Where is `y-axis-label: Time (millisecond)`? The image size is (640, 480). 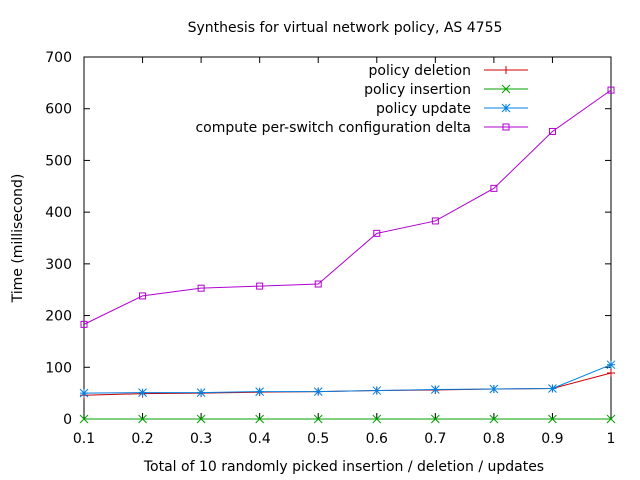
y-axis-label: Time (millisecond) is located at coordinates (18, 239).